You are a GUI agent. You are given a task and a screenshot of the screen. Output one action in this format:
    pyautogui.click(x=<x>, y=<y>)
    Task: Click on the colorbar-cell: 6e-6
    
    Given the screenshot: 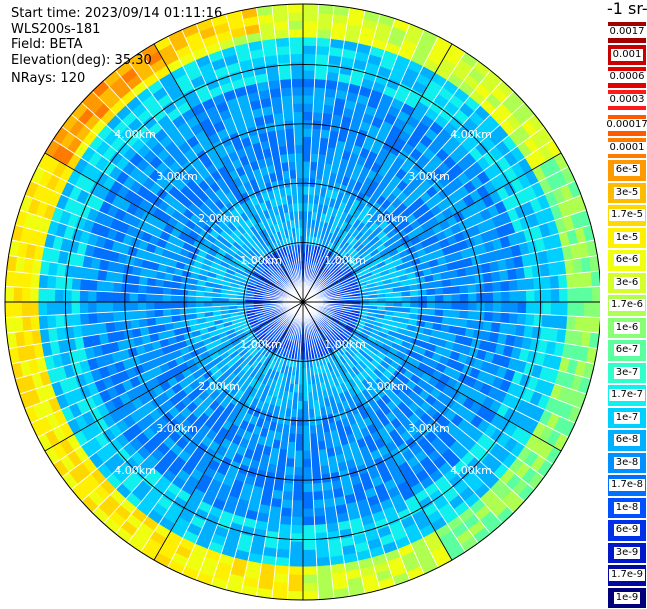 What is the action you would take?
    pyautogui.click(x=627, y=260)
    